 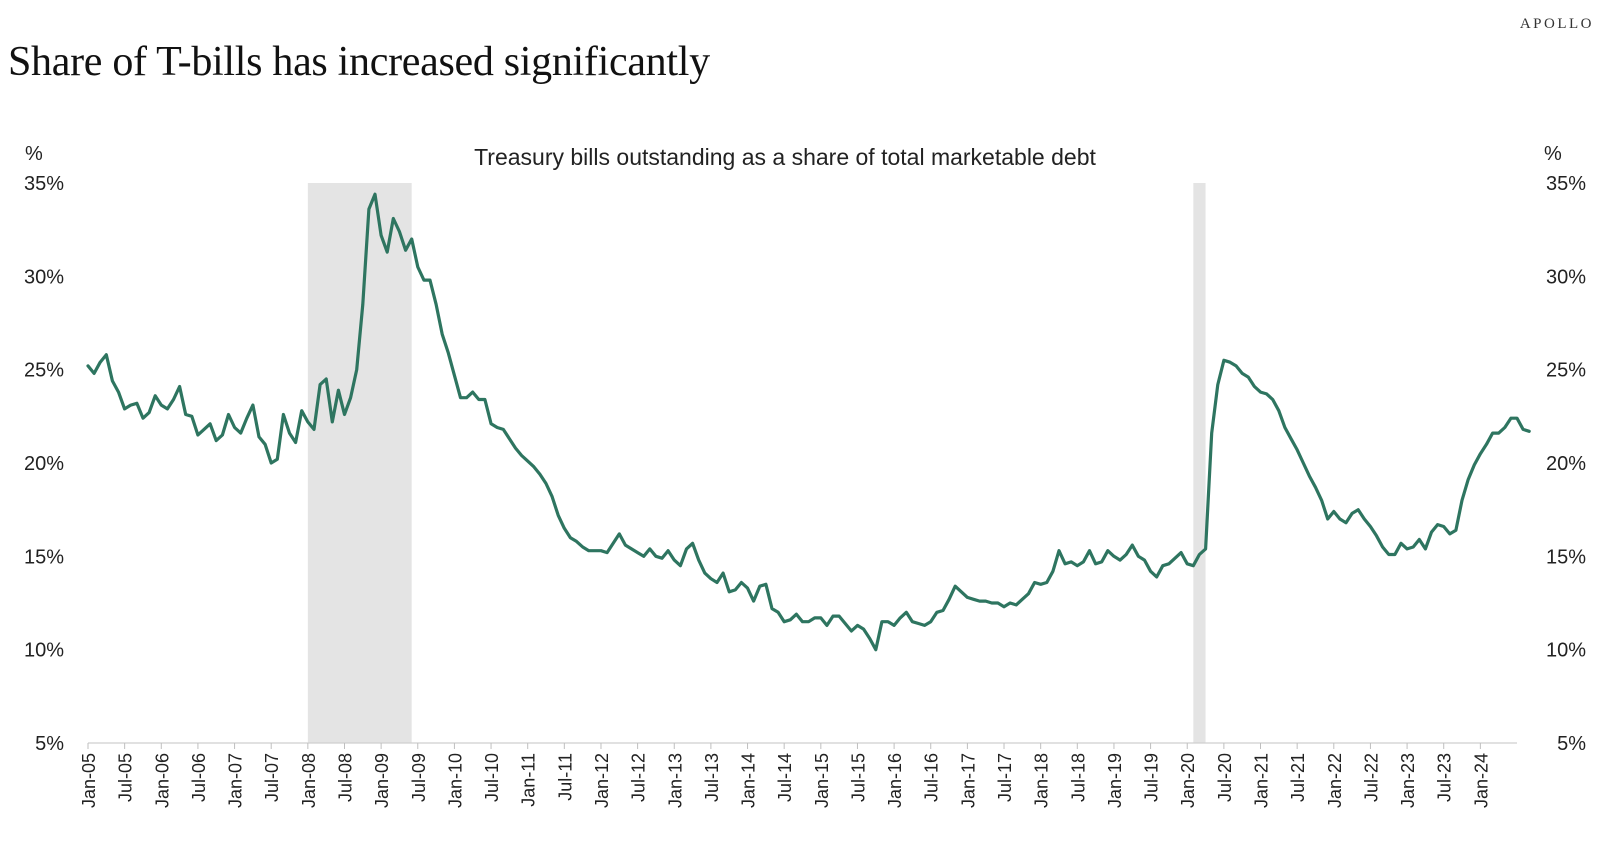 What do you see at coordinates (639, 777) in the screenshot?
I see `x-tick-label: Jul-12` at bounding box center [639, 777].